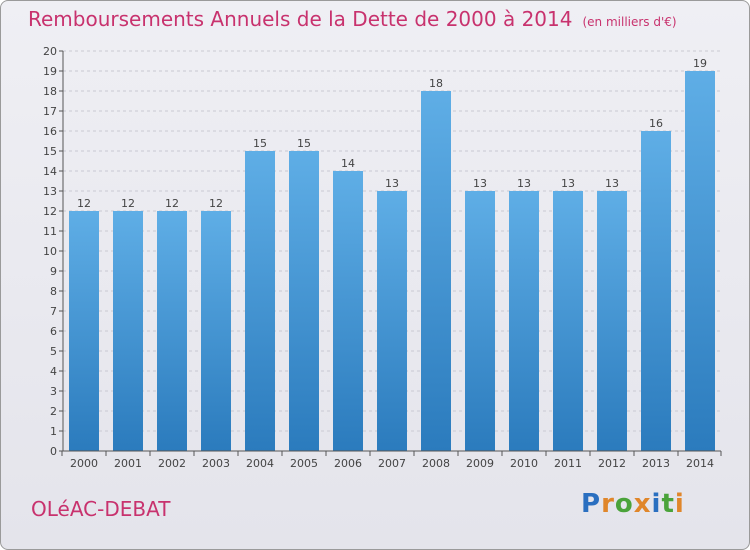  I want to click on bar-2013, so click(656, 291).